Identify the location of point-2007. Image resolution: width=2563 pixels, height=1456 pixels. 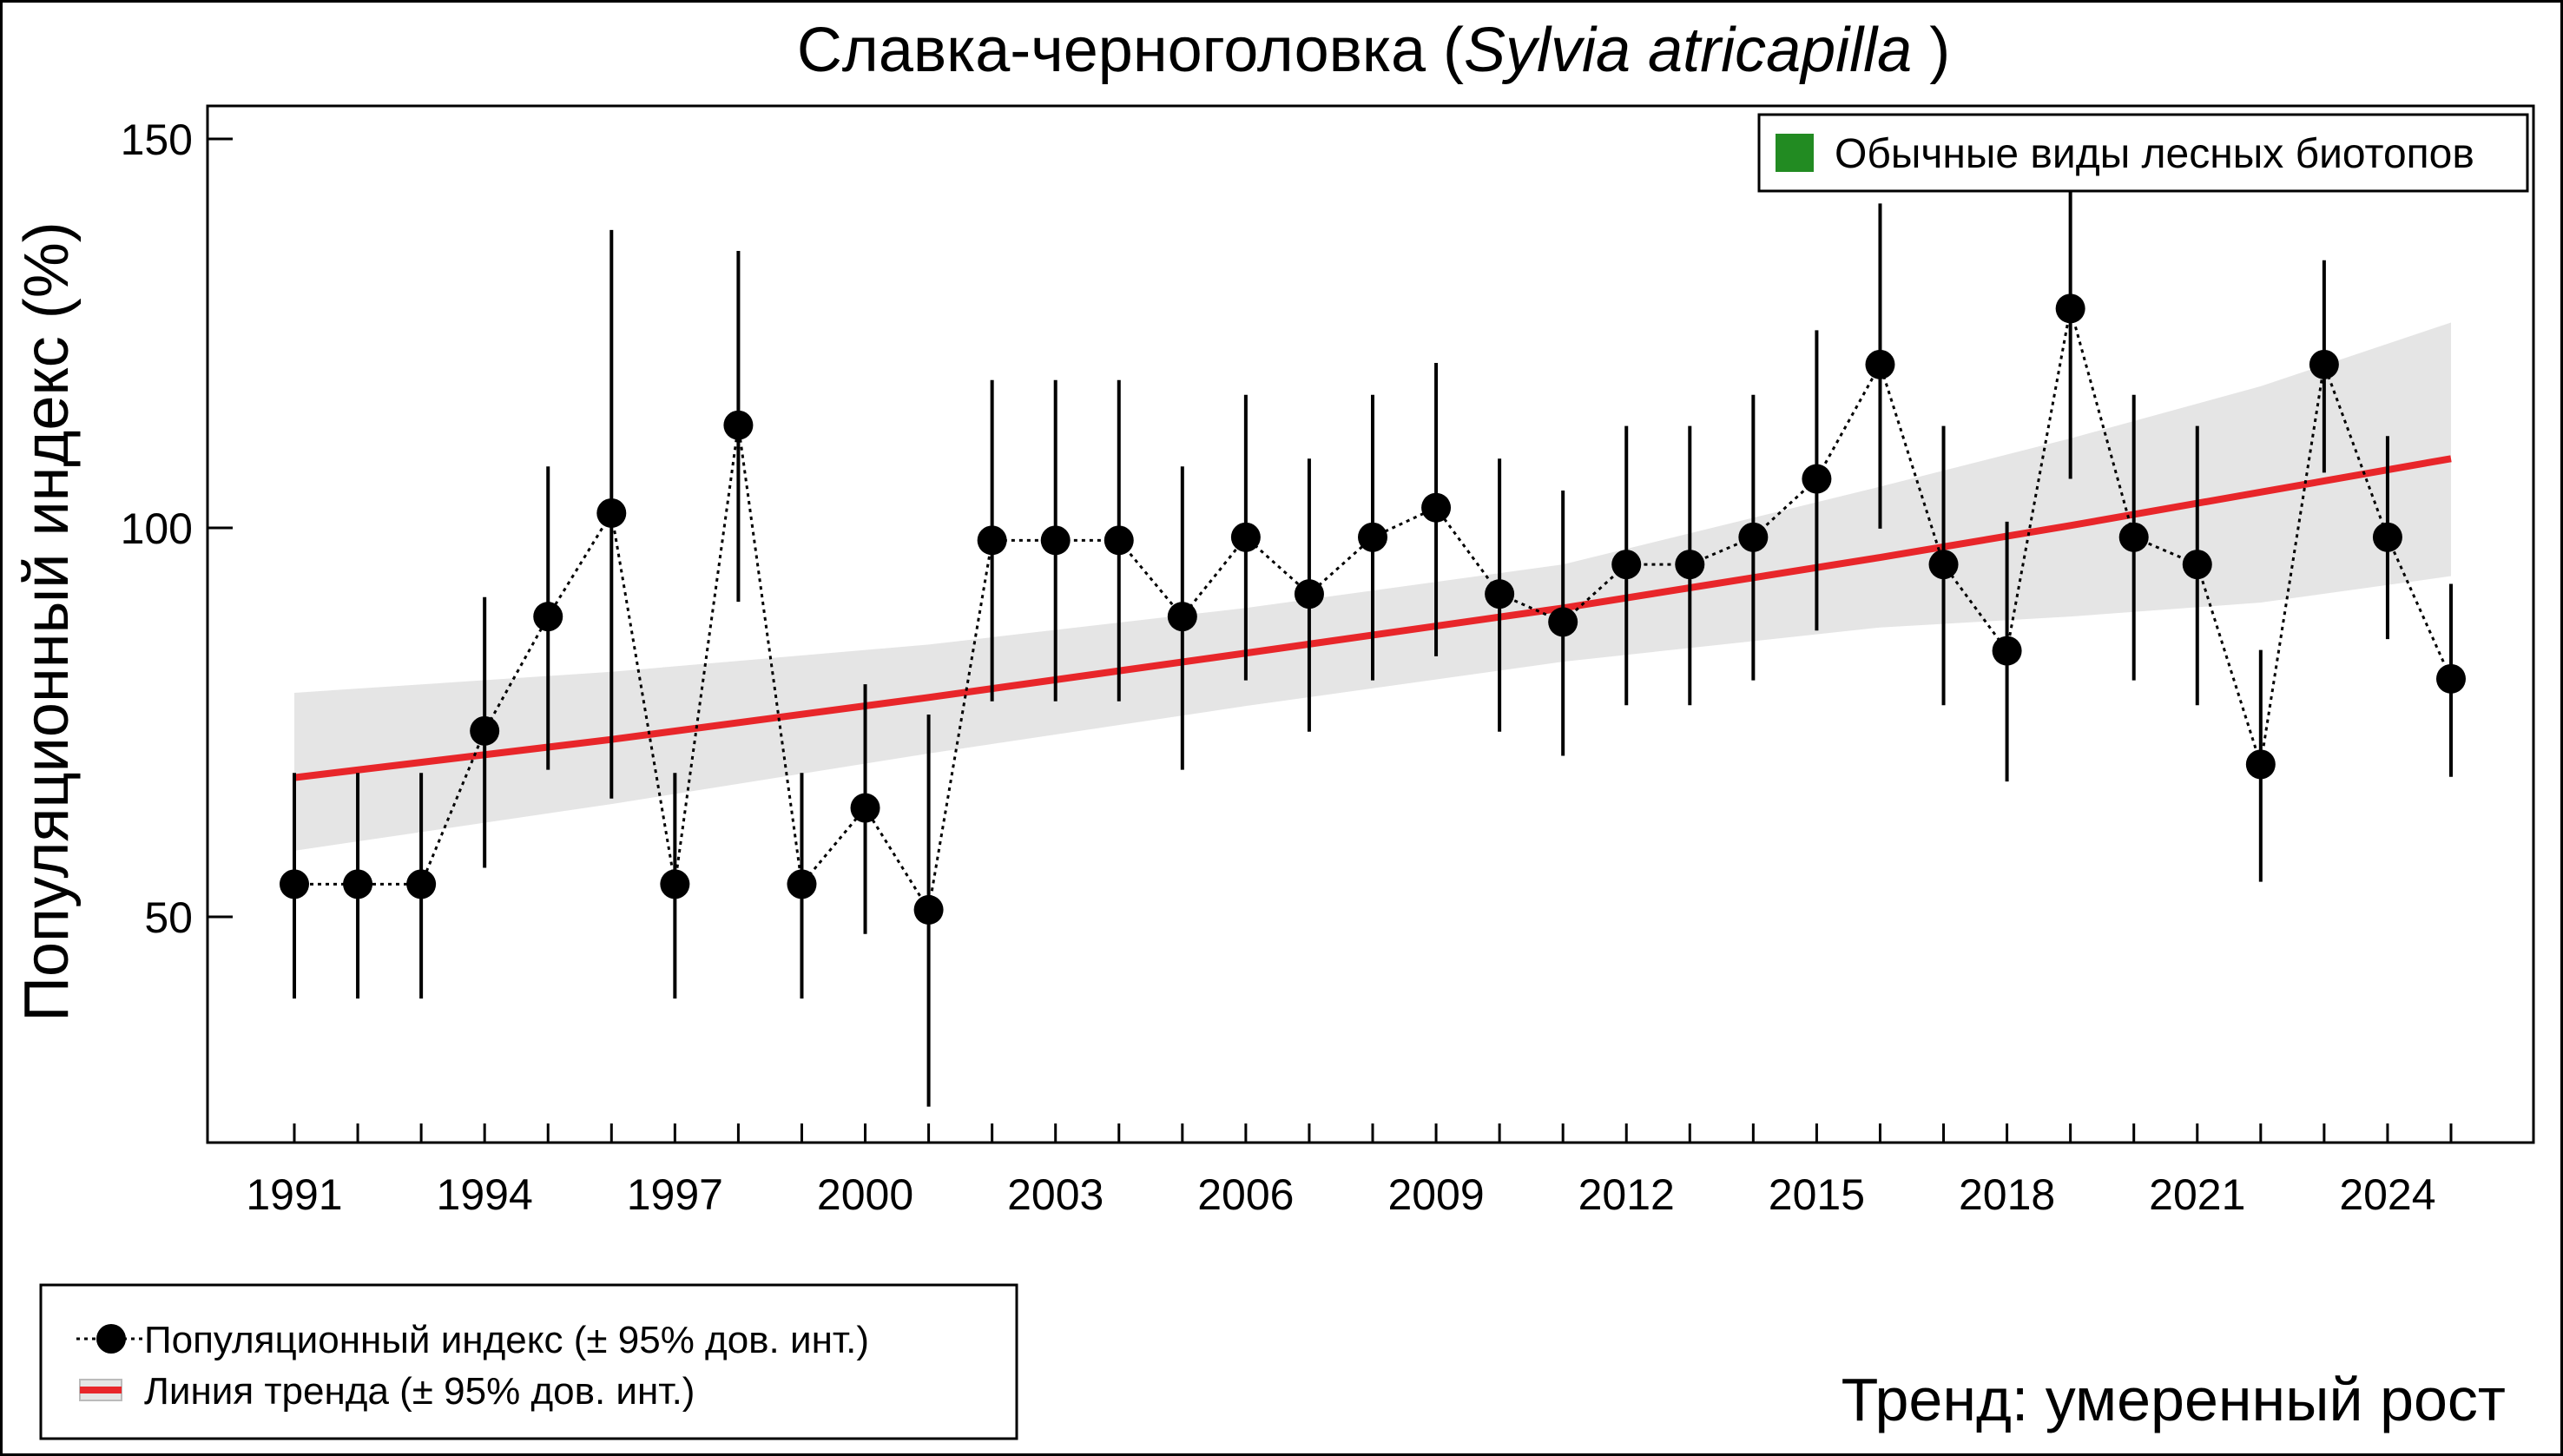
(1309, 594).